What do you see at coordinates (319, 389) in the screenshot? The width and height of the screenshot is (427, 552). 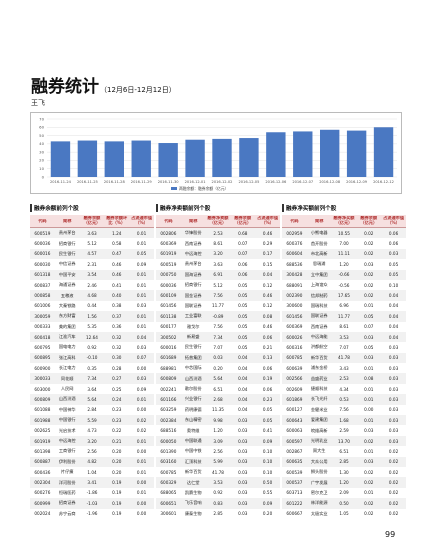 I see `table-cell: 捷顺科技` at bounding box center [319, 389].